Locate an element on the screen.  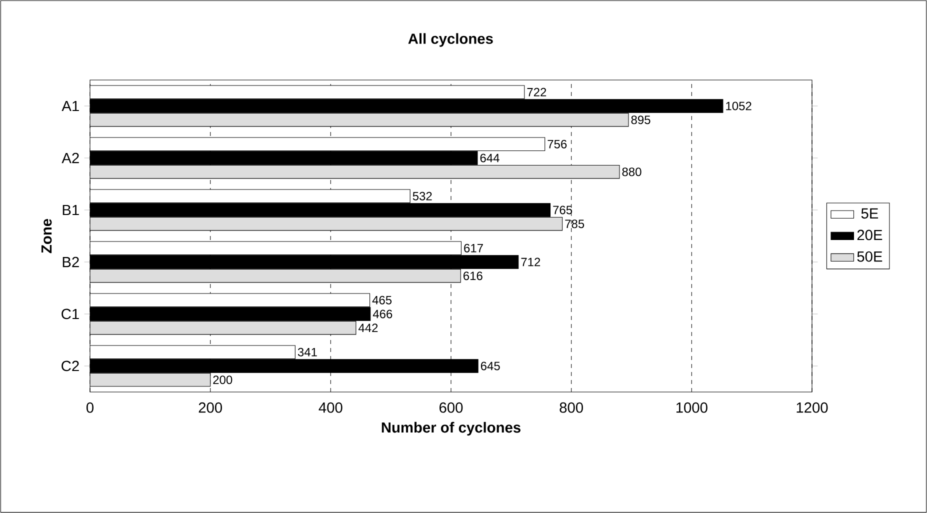
data-label: 712 is located at coordinates (530, 262).